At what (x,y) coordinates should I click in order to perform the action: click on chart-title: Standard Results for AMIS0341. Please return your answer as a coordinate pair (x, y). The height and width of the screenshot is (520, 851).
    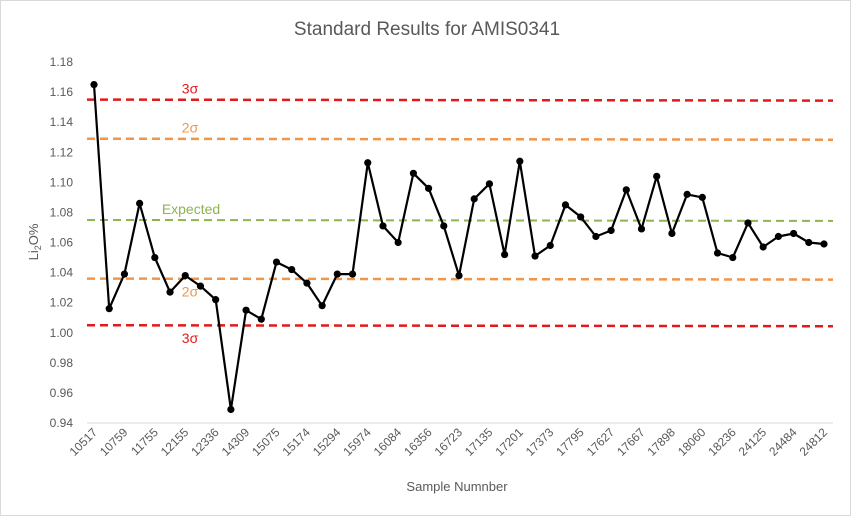
    Looking at the image, I should click on (427, 29).